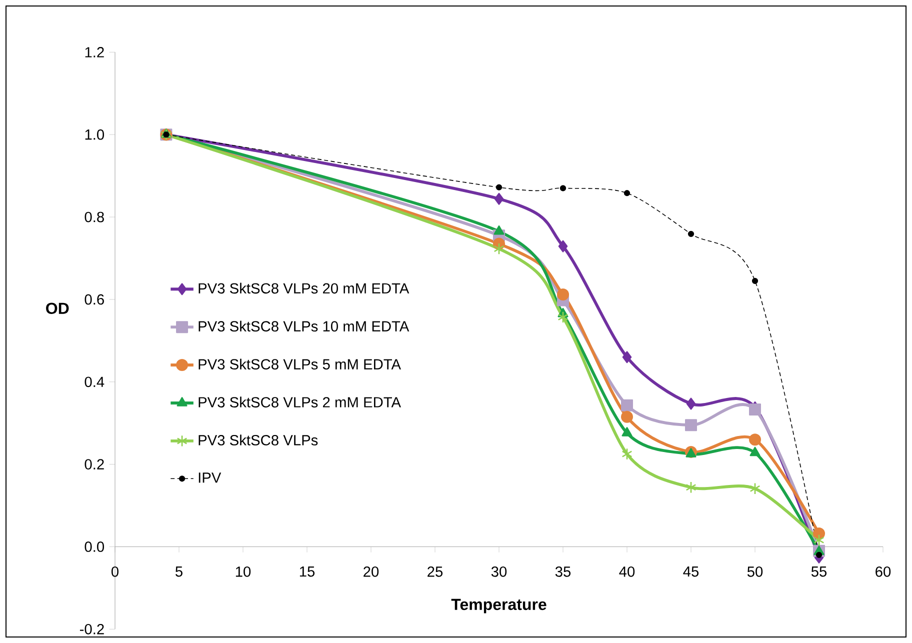 The height and width of the screenshot is (643, 912). What do you see at coordinates (94, 134) in the screenshot?
I see `y-tick-label: 1.0` at bounding box center [94, 134].